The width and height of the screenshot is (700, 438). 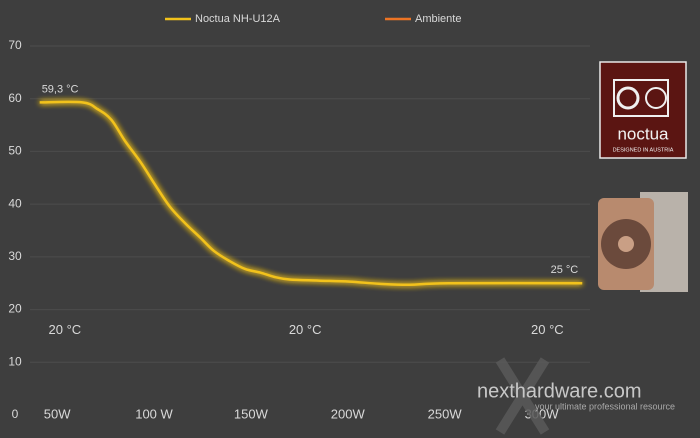 What do you see at coordinates (60, 89) in the screenshot?
I see `data-label: 59,3 °C` at bounding box center [60, 89].